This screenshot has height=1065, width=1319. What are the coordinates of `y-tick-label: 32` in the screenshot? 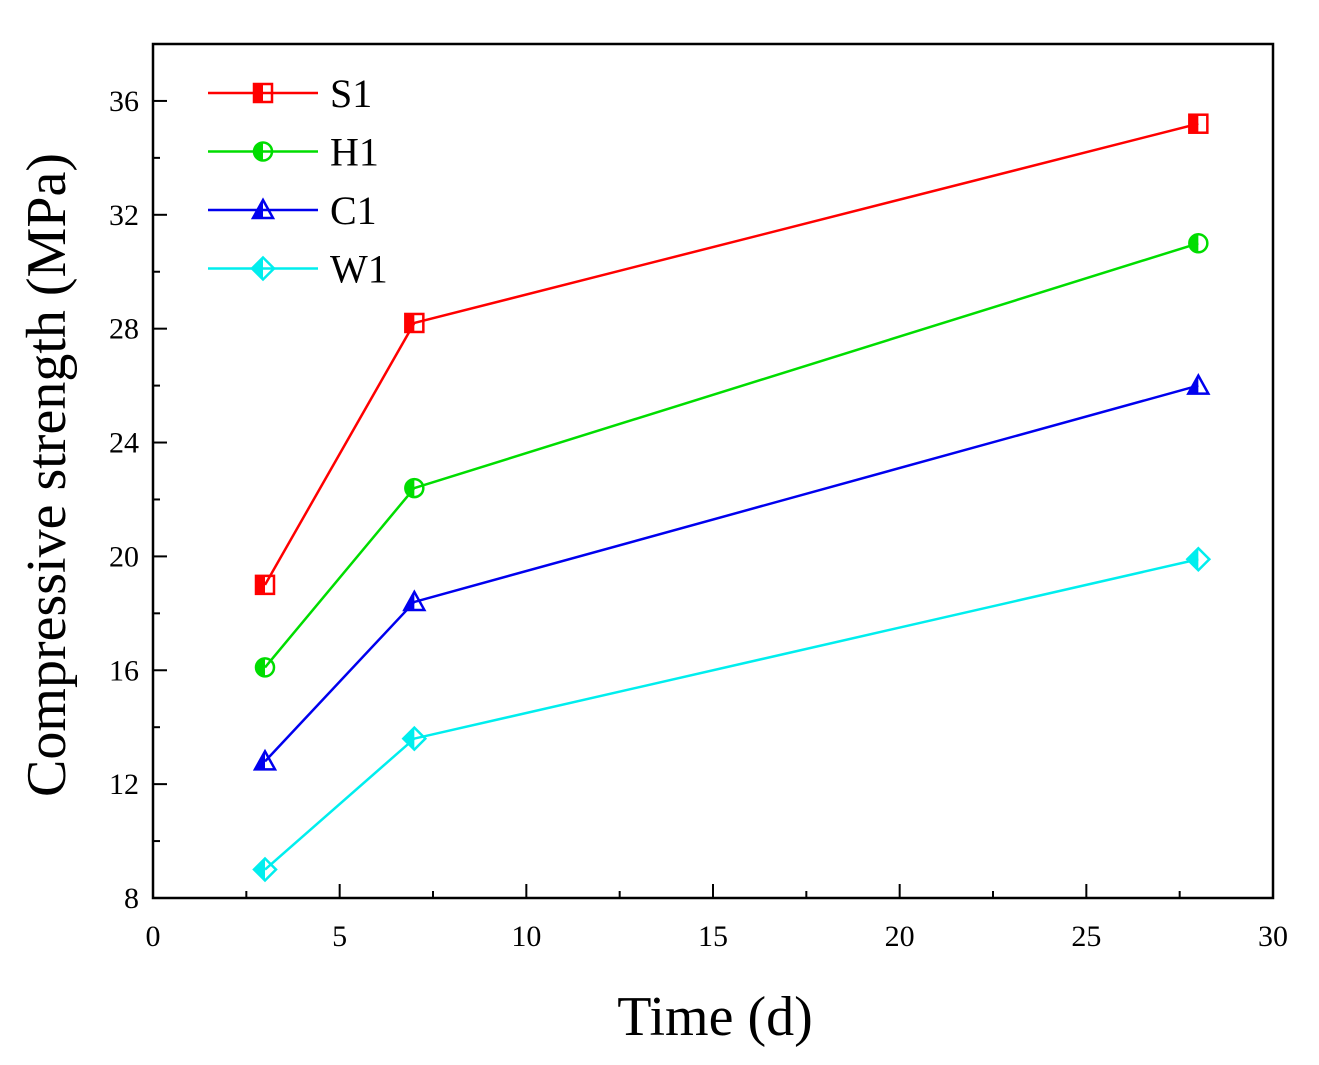 It's located at (124, 215).